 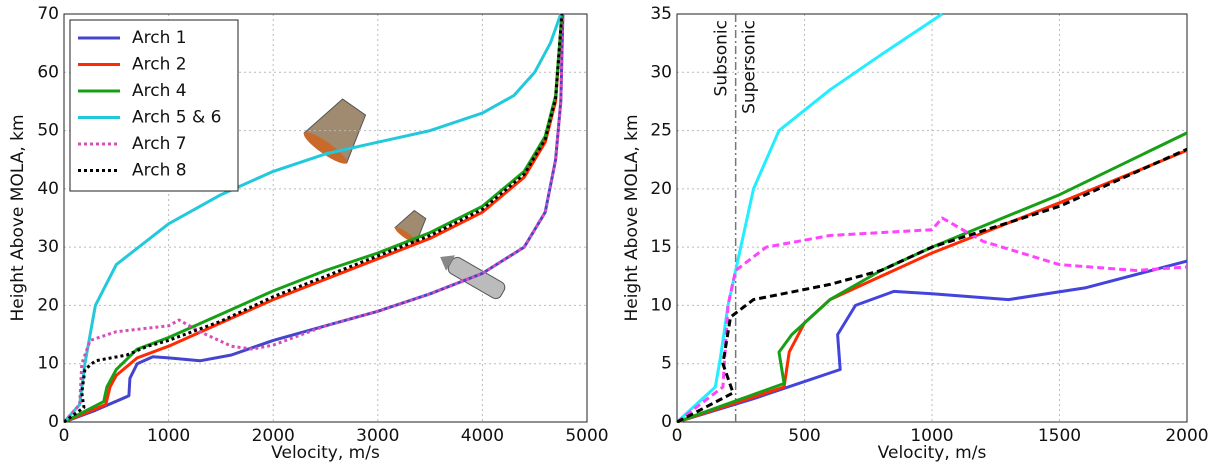 I want to click on y-tick-label: 5, so click(x=666, y=364).